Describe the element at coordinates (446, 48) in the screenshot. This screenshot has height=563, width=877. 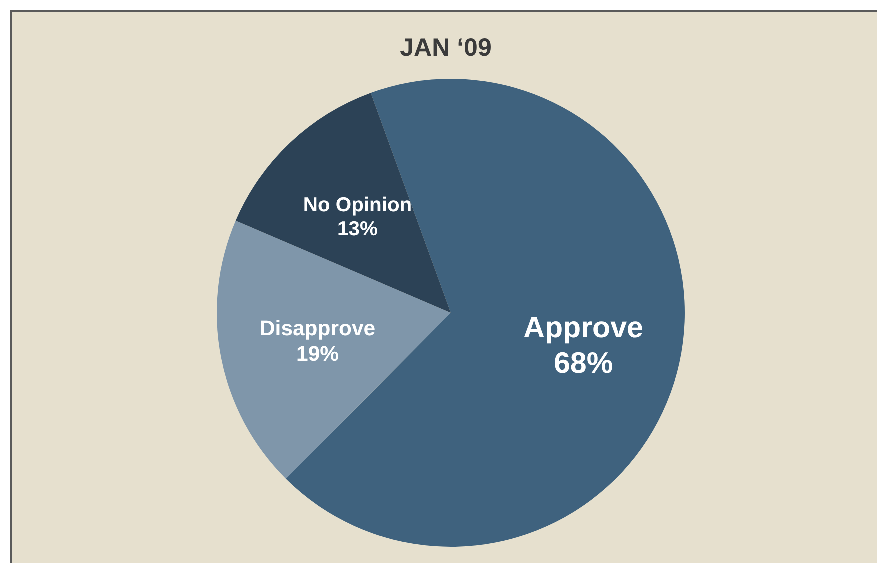
I see `chart-title: JAN ‘09` at that location.